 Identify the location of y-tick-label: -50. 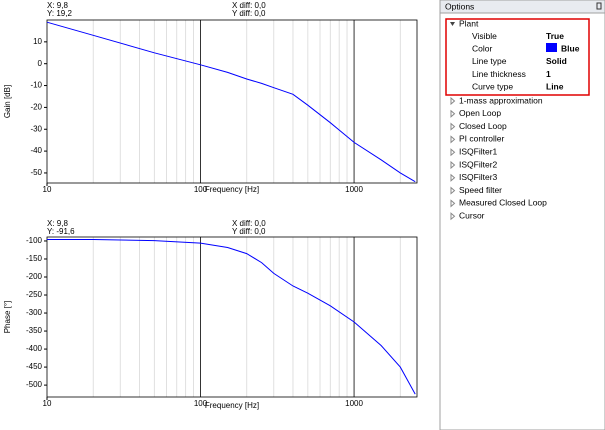
(36, 172).